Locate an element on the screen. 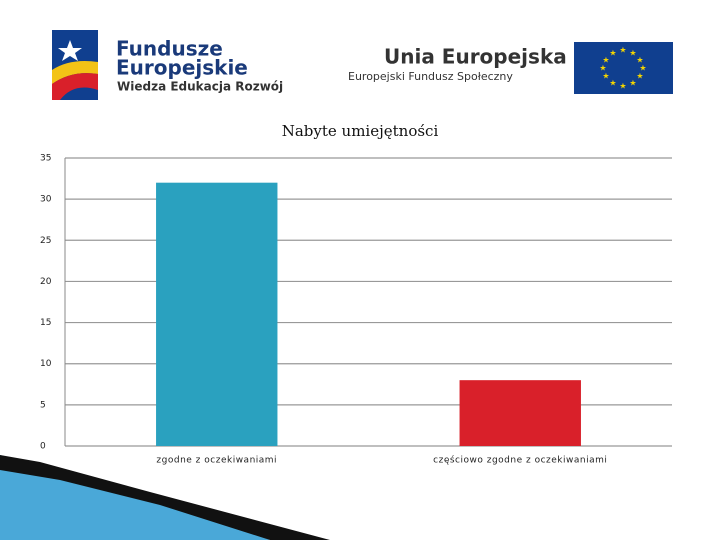 This screenshot has width=720, height=540. y-tick-label: 5 is located at coordinates (43, 405).